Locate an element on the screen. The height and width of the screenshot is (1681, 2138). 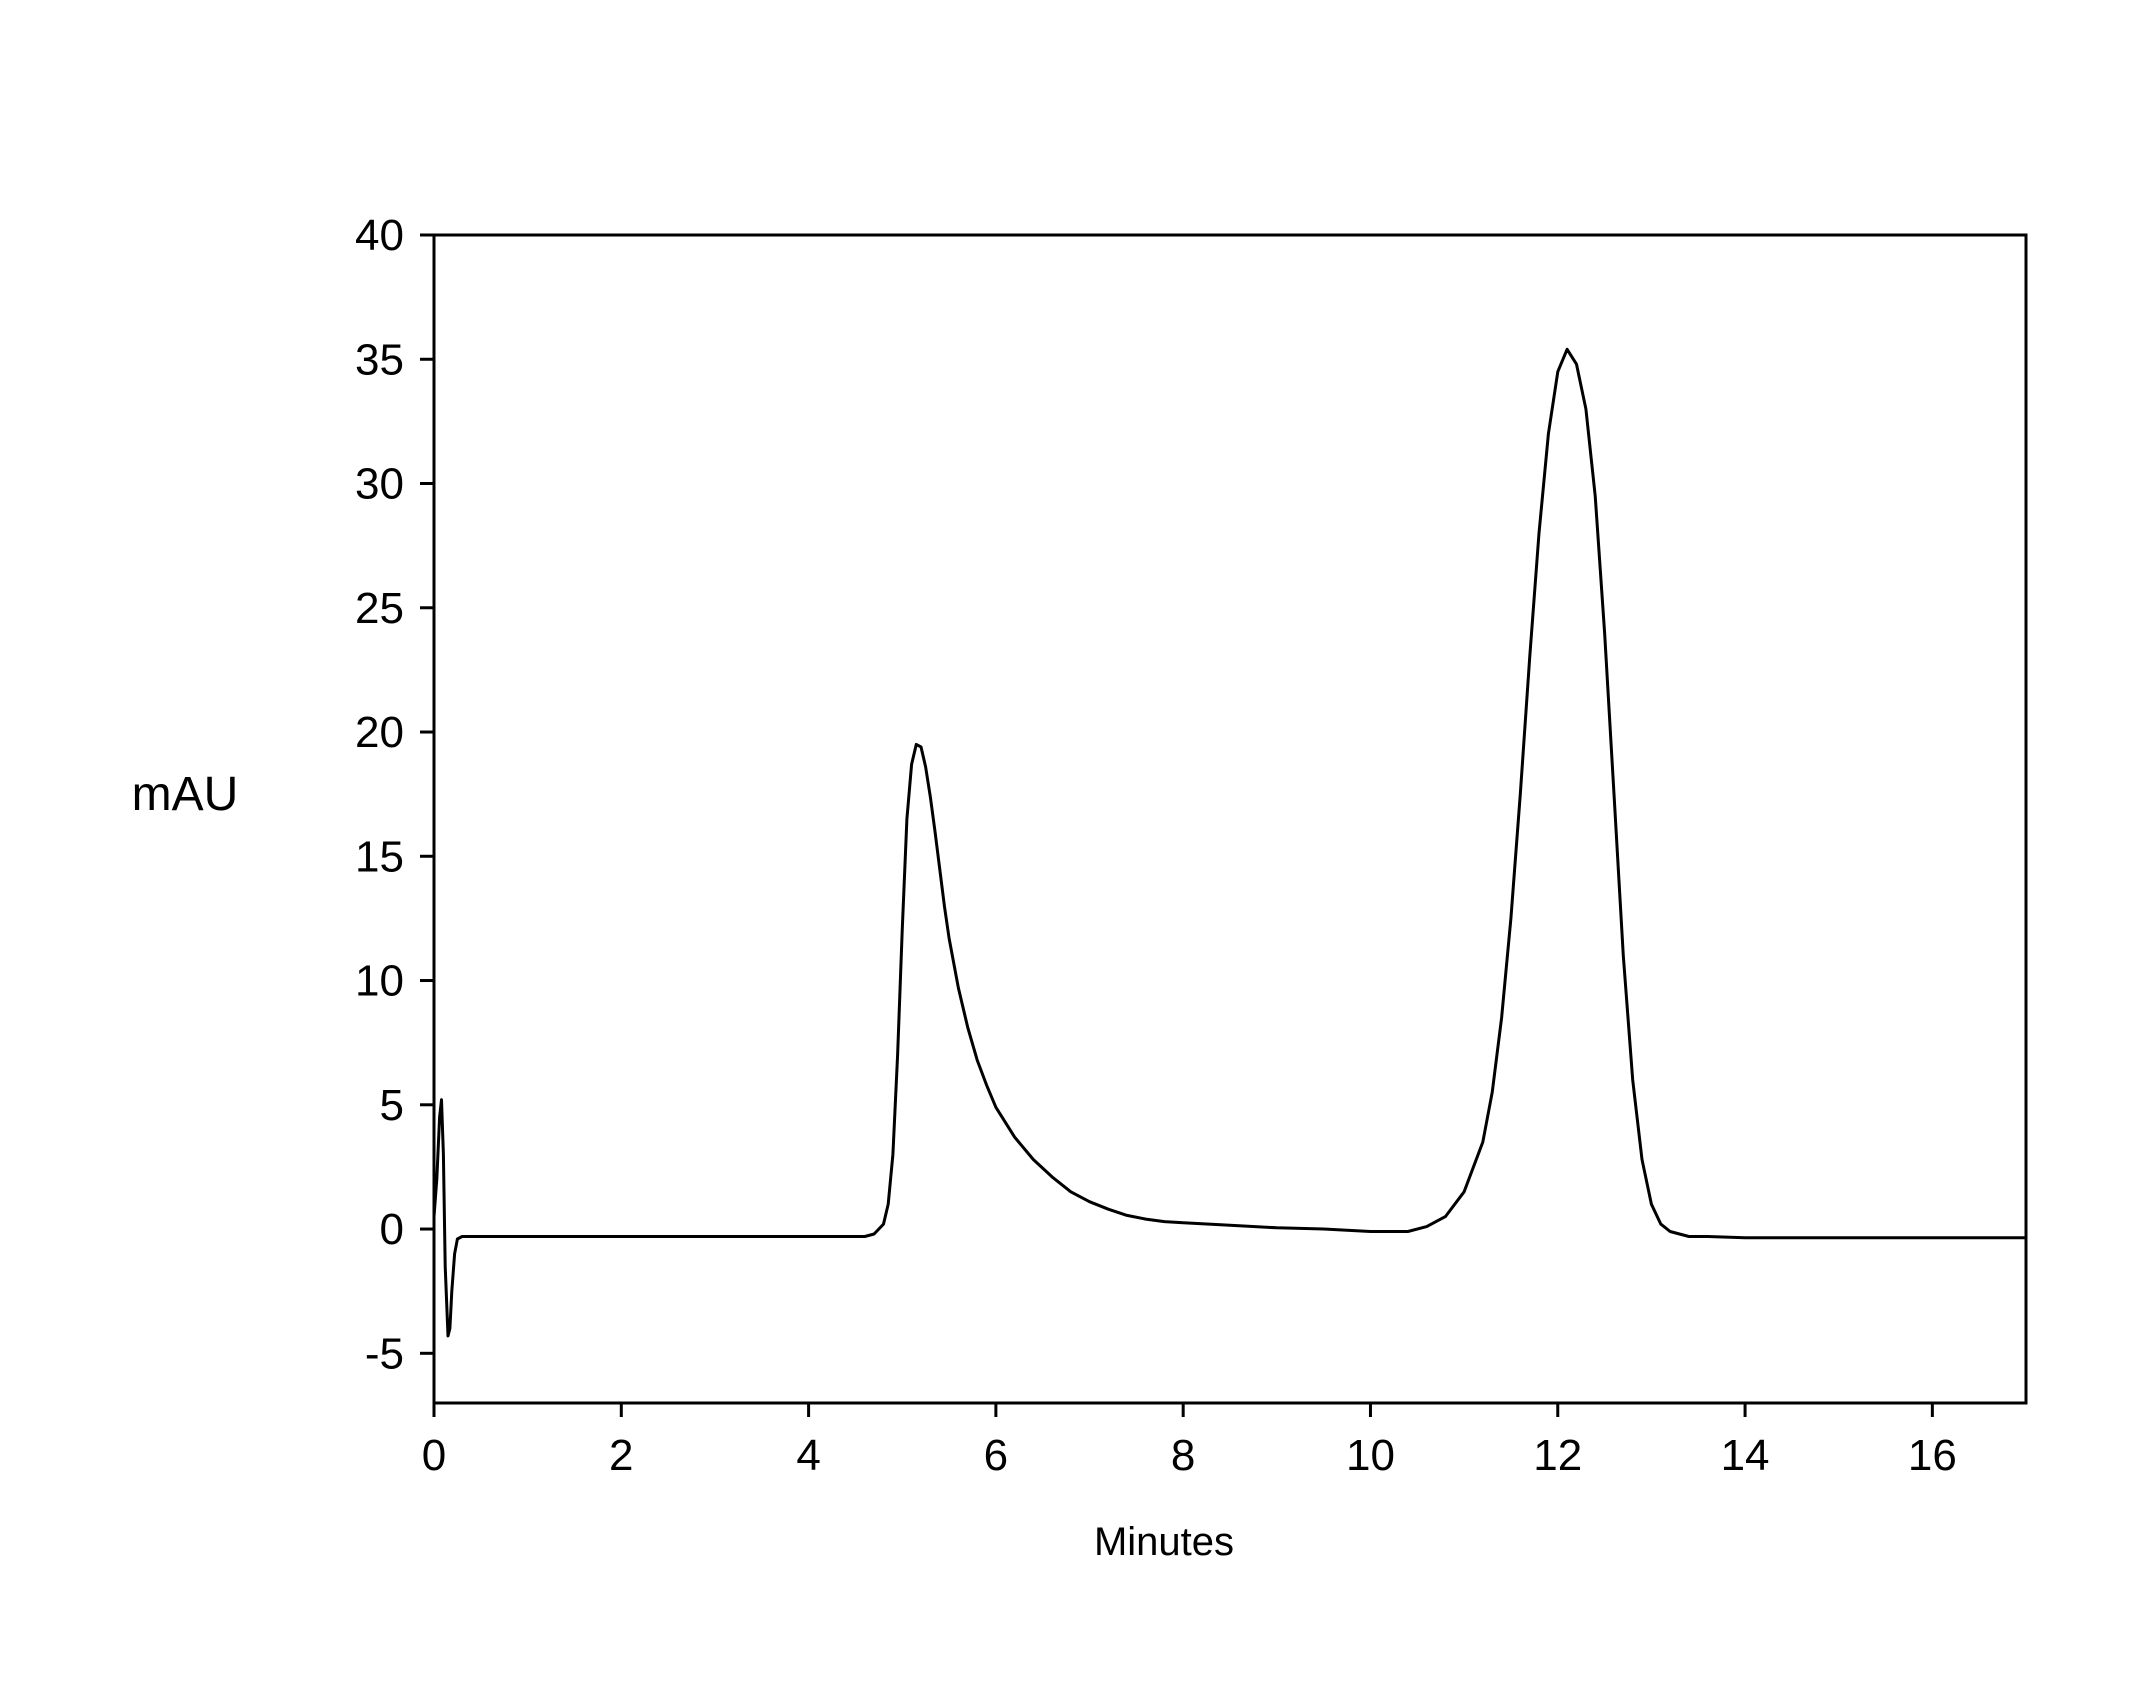
y-tick-label: 40 is located at coordinates (379, 235).